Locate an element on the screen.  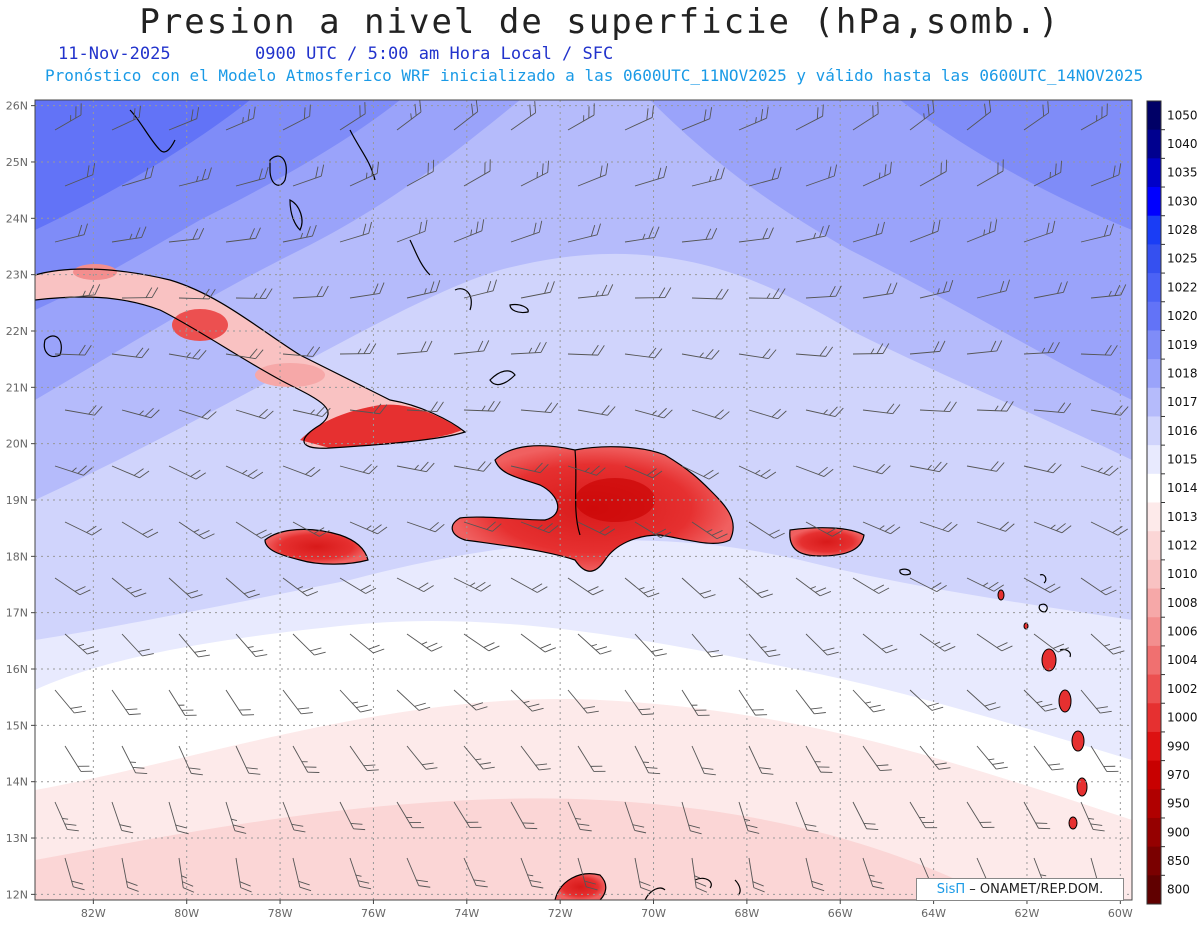
lat-tick-label: 14N is located at coordinates (17, 782).